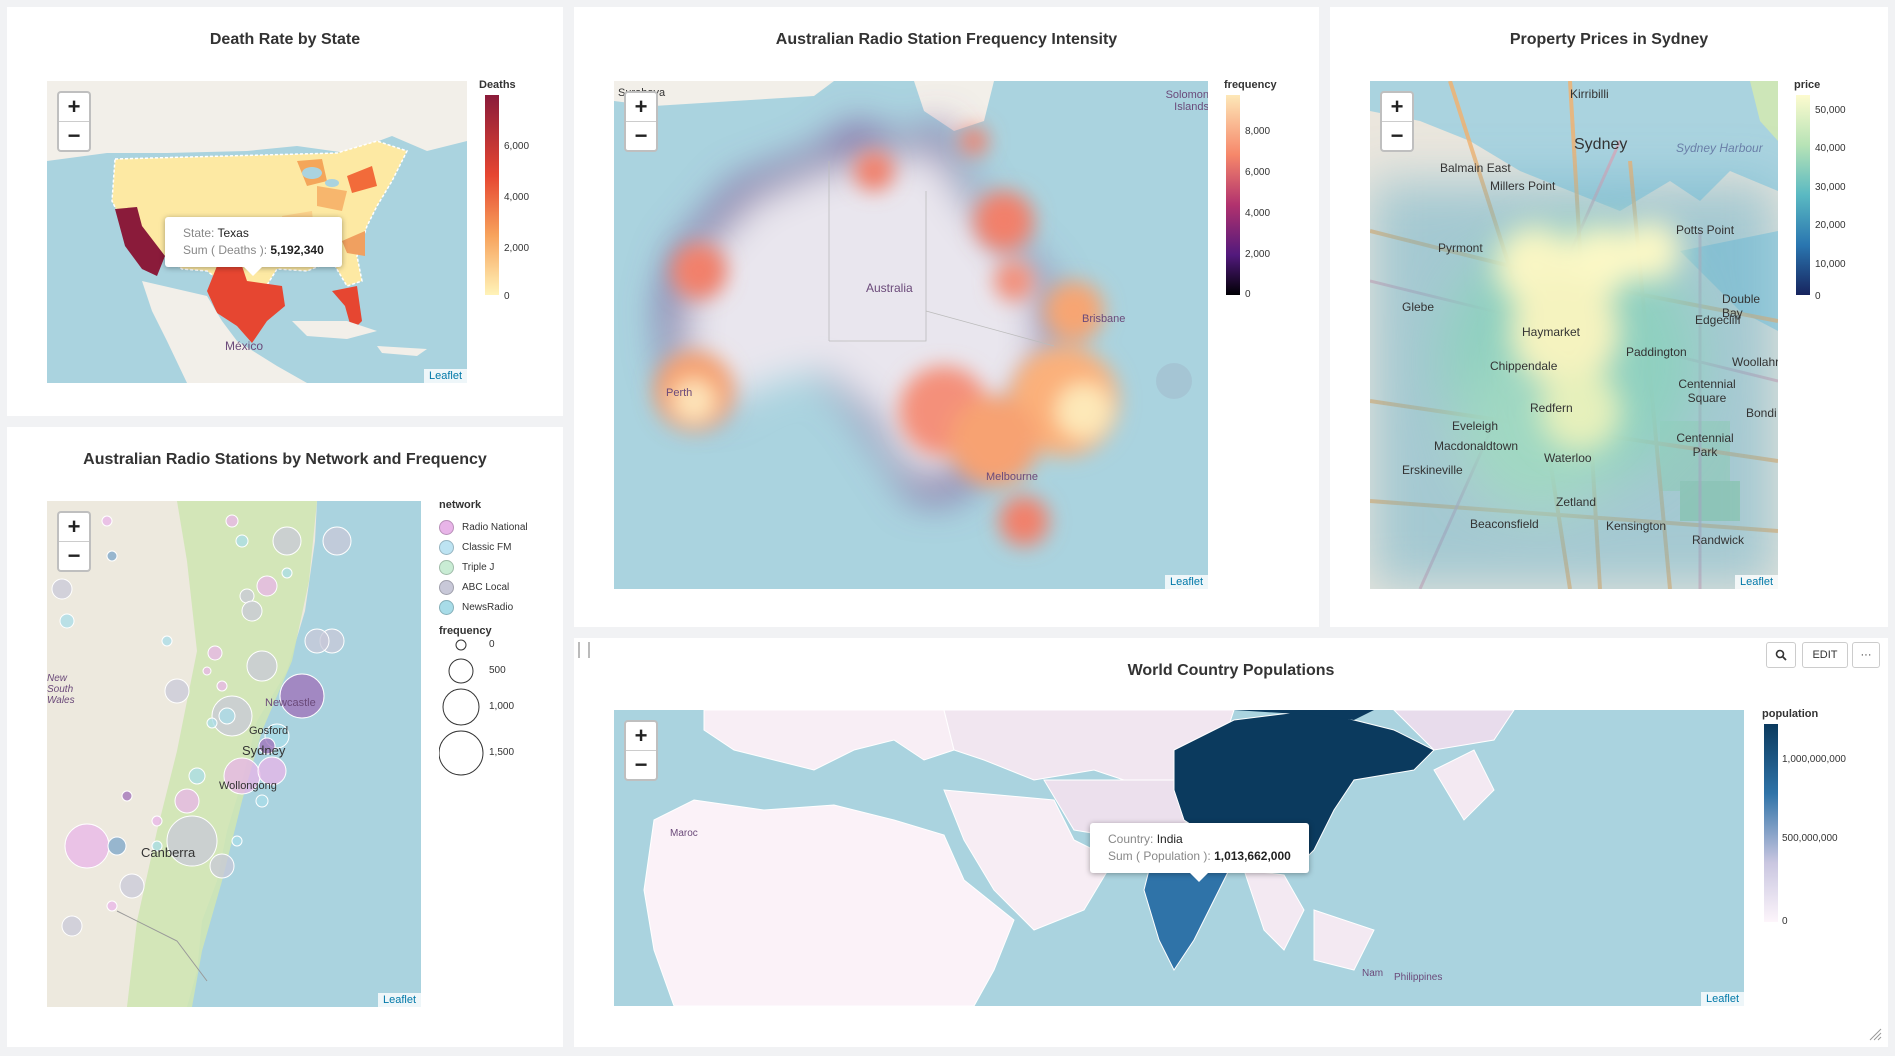  What do you see at coordinates (1258, 131) in the screenshot?
I see `legend-tick: 8,000` at bounding box center [1258, 131].